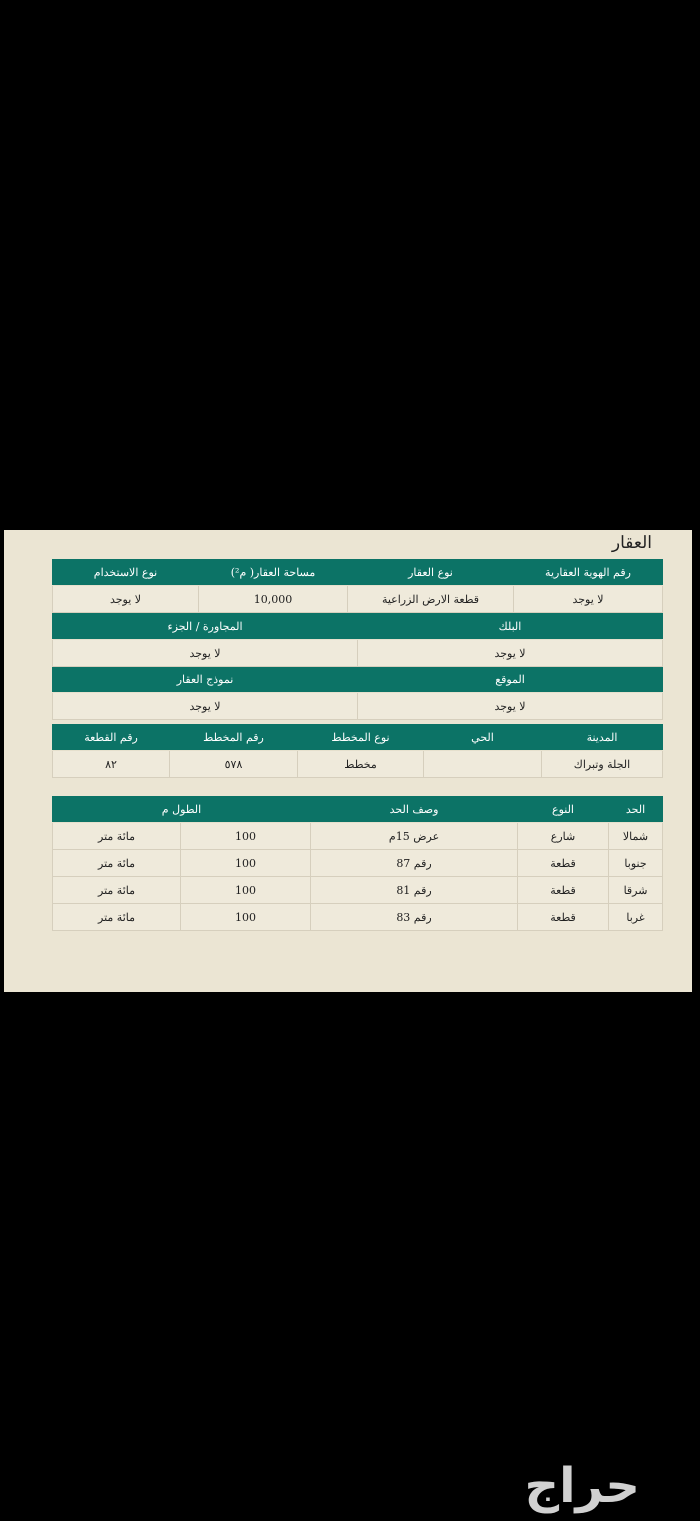 Image resolution: width=700 pixels, height=1521 pixels. Describe the element at coordinates (482, 737) in the screenshot. I see `header-cell: الحي` at that location.